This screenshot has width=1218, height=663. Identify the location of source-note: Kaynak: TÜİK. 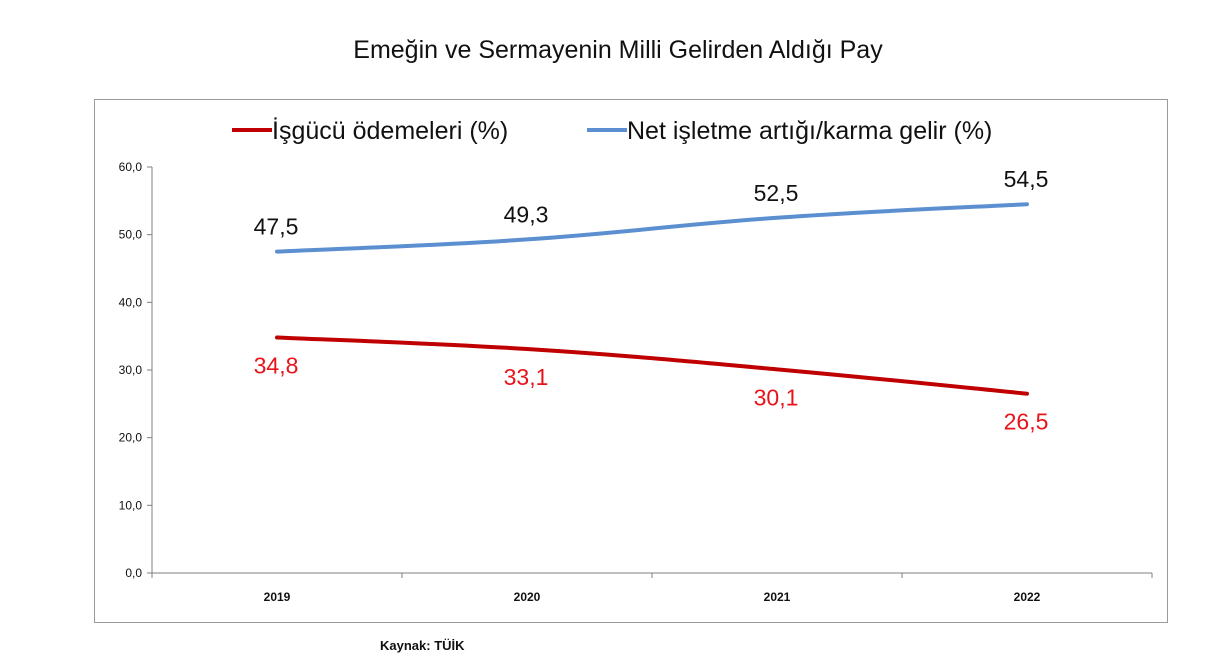
(422, 645).